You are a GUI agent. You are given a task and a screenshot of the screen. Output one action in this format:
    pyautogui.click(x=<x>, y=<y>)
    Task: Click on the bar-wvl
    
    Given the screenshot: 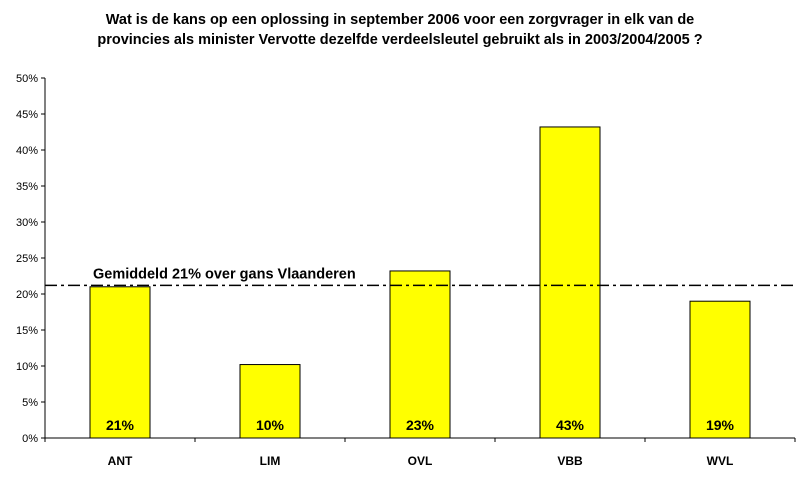 What is the action you would take?
    pyautogui.click(x=720, y=369)
    